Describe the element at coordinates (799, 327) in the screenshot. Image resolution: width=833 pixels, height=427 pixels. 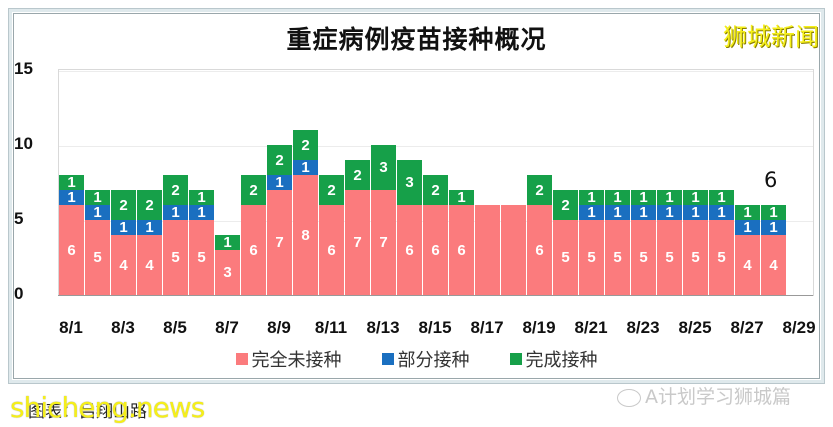
I see `x-tick-label: 8/29` at that location.